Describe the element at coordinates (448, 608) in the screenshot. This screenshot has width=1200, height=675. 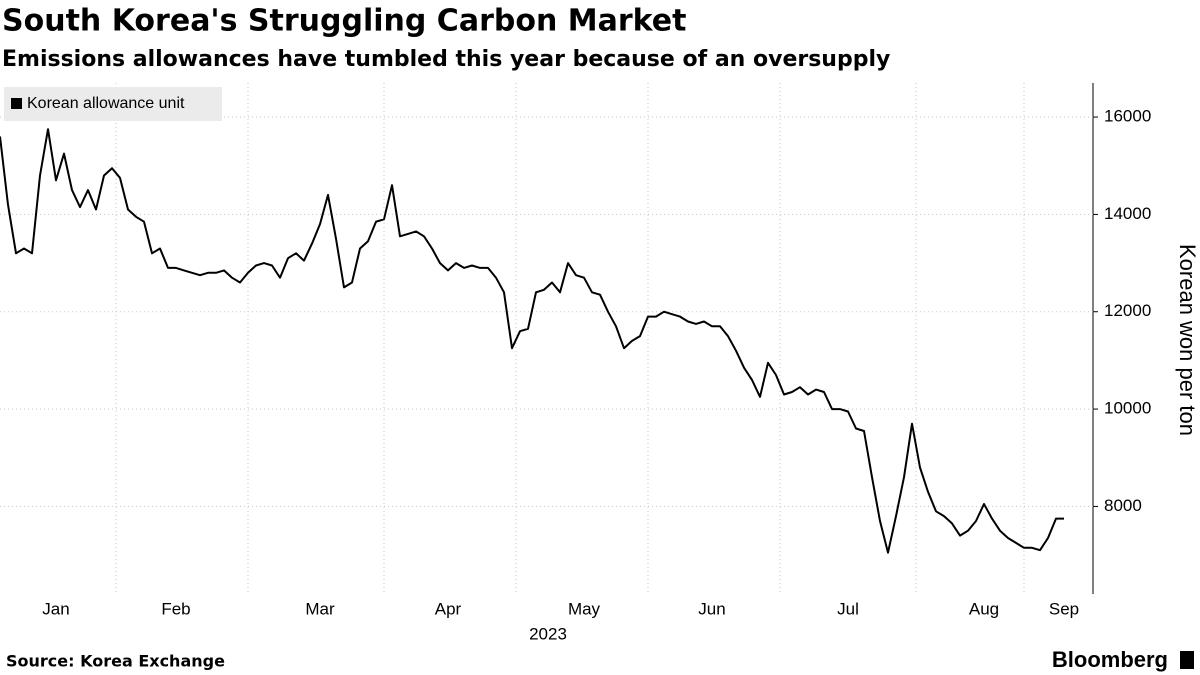
I see `x-tick-label: Apr` at that location.